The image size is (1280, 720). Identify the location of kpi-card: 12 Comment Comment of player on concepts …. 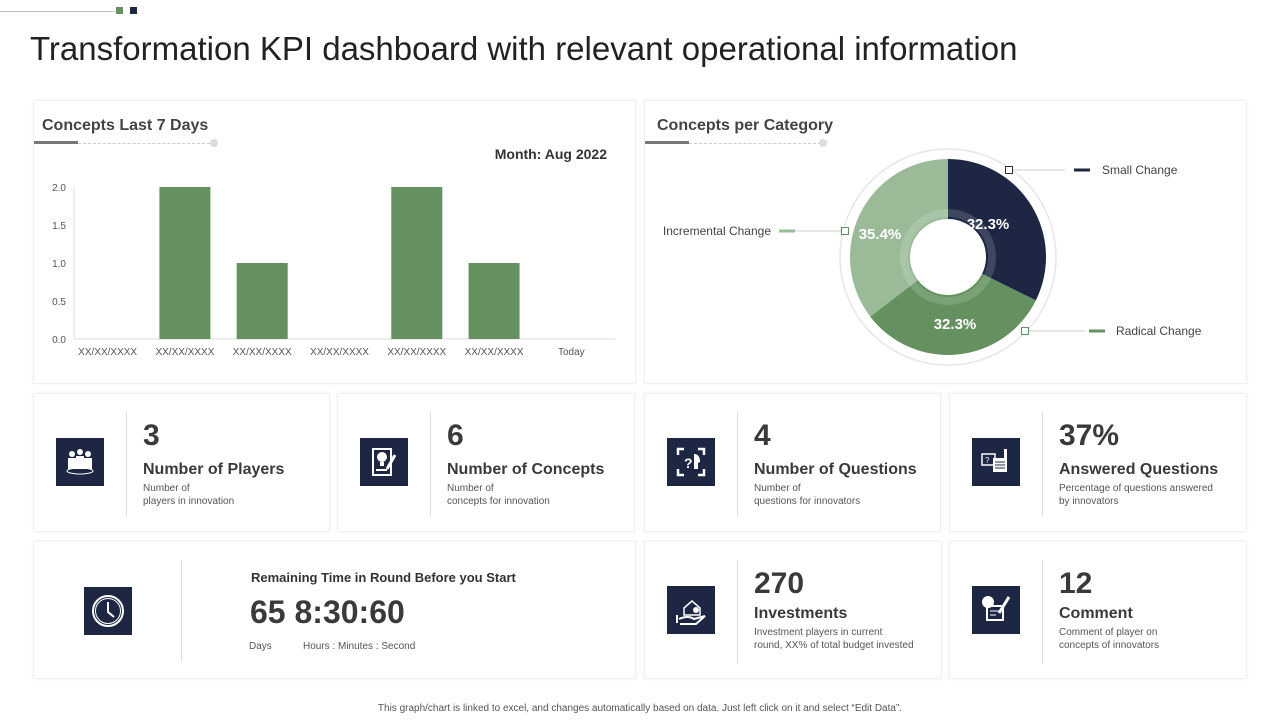
(1098, 610).